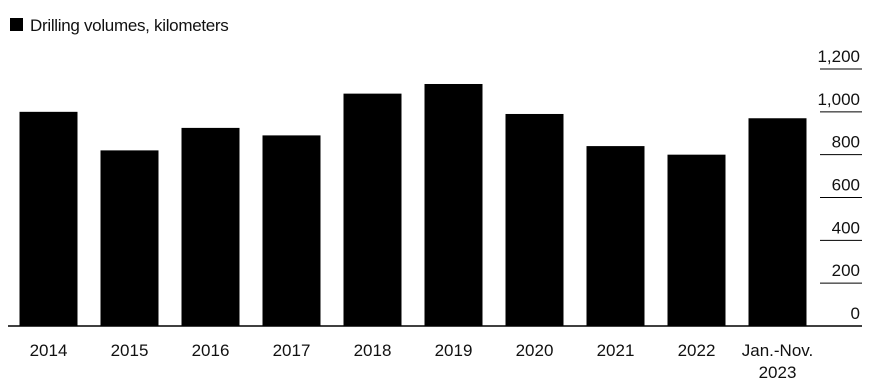  I want to click on x-tick-label: 2018, so click(373, 350).